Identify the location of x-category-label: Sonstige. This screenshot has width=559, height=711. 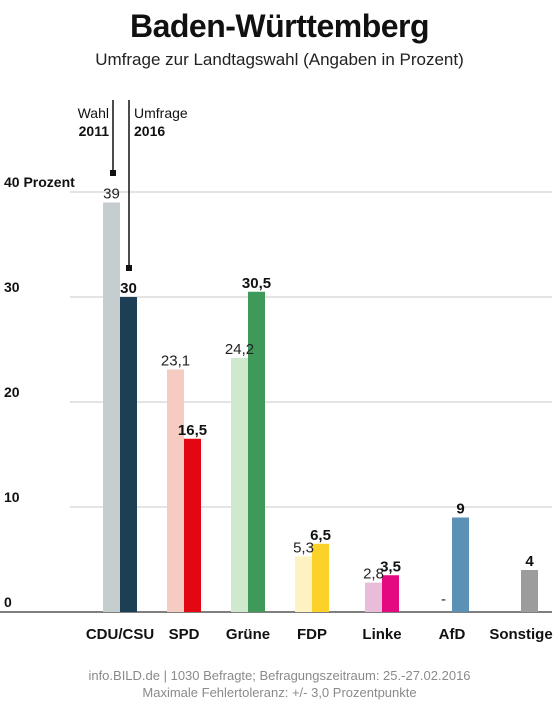
(520, 634).